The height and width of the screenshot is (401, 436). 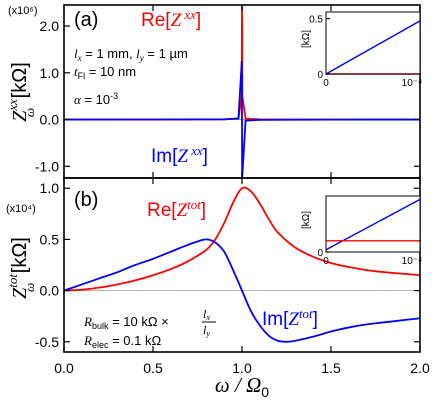 I want to click on x-tick-label: 1.0, so click(x=242, y=368).